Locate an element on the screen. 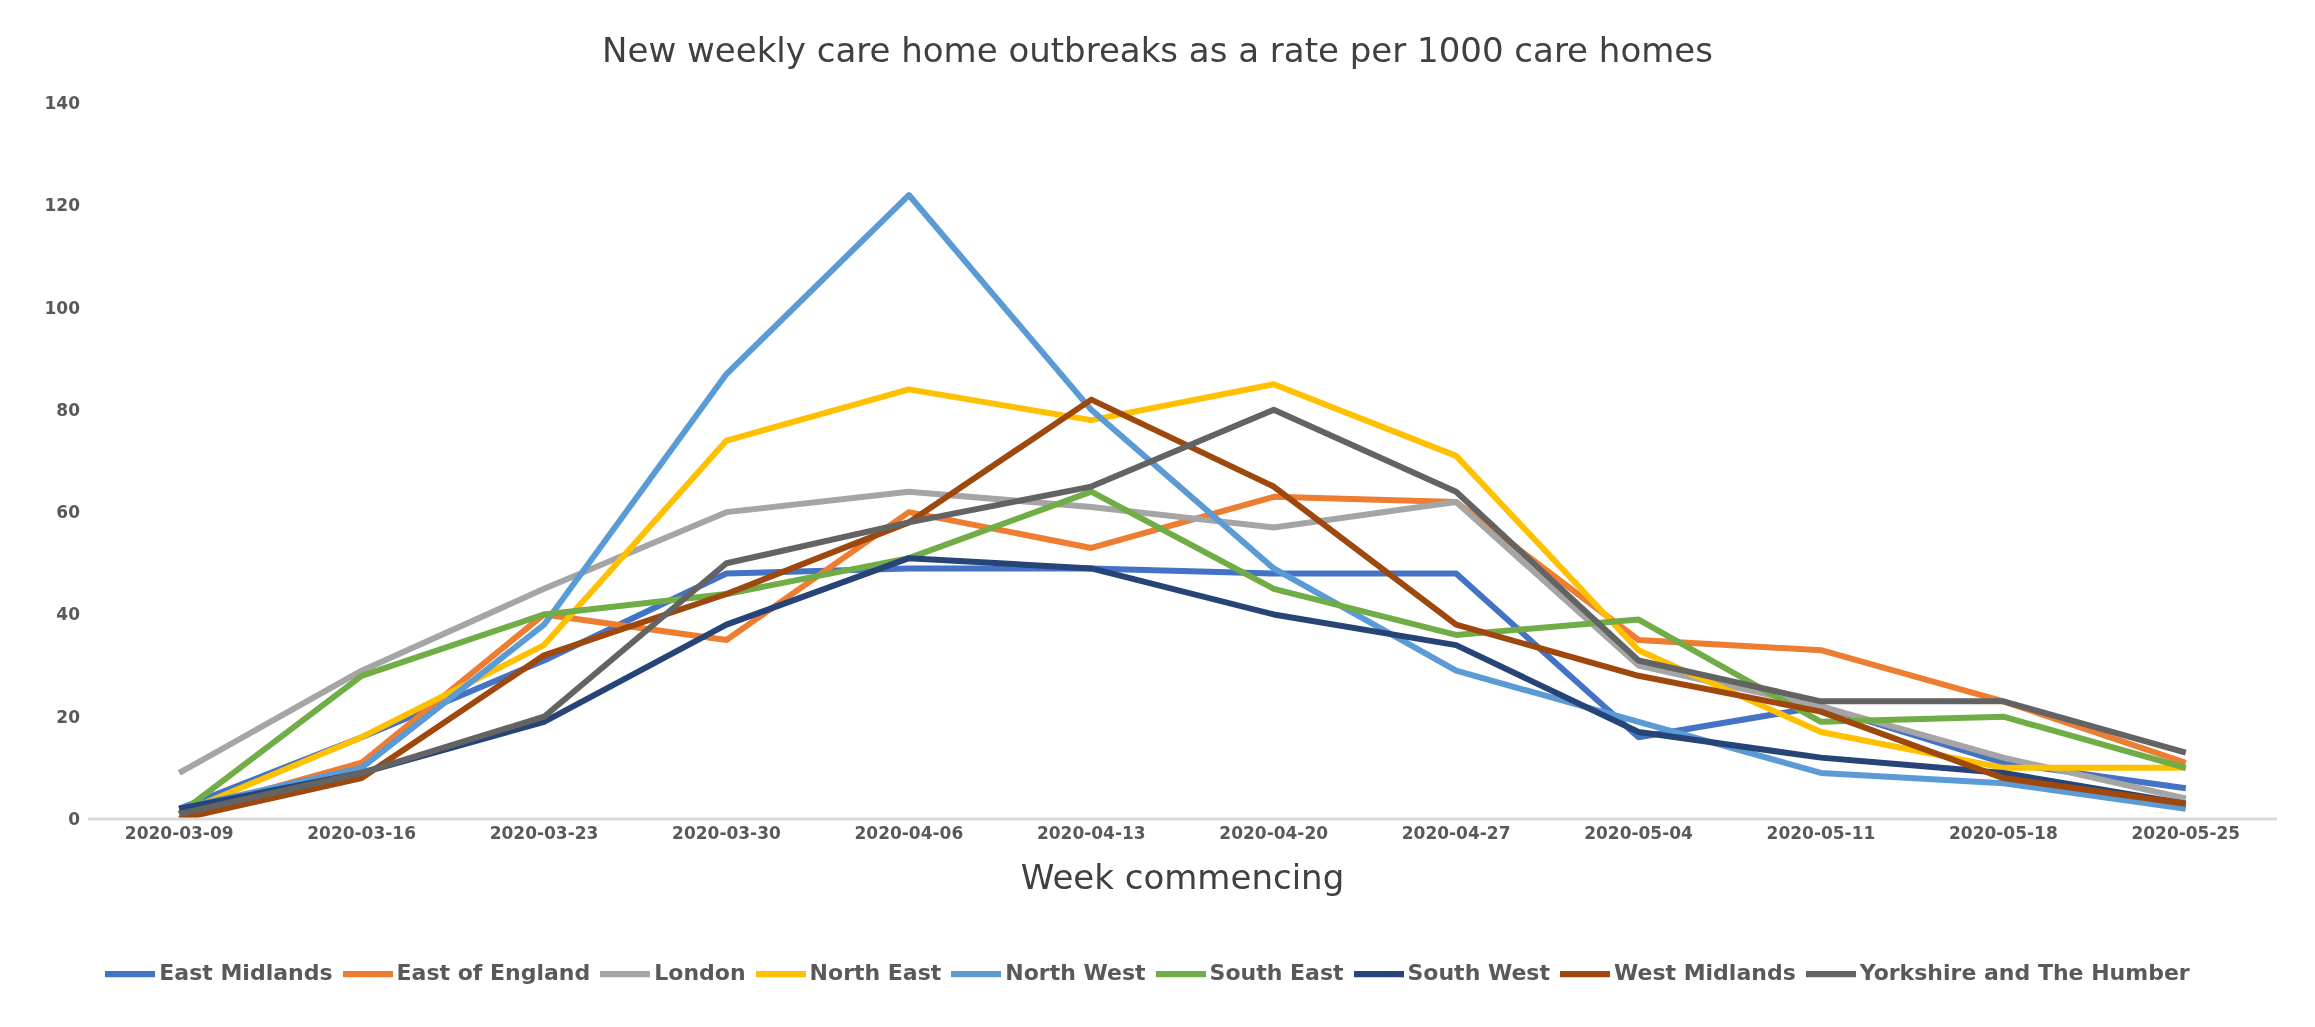 Image resolution: width=2315 pixels, height=1027 pixels. legend-label: East Midlands is located at coordinates (246, 972).